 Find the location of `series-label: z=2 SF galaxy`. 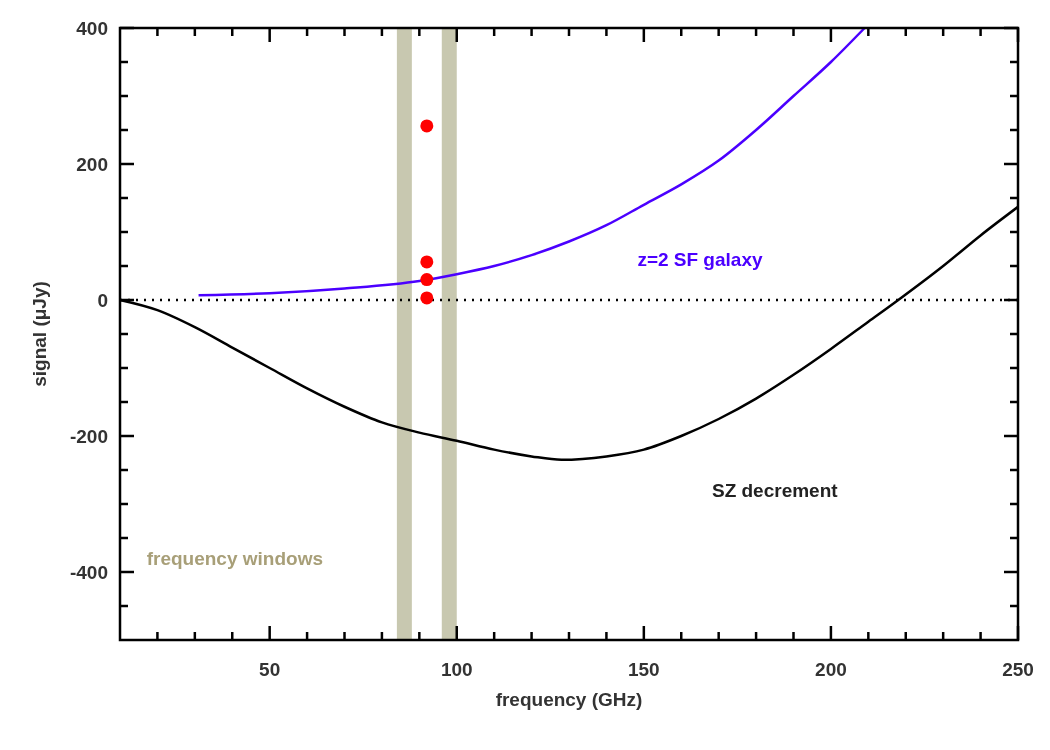

series-label: z=2 SF galaxy is located at coordinates (700, 259).